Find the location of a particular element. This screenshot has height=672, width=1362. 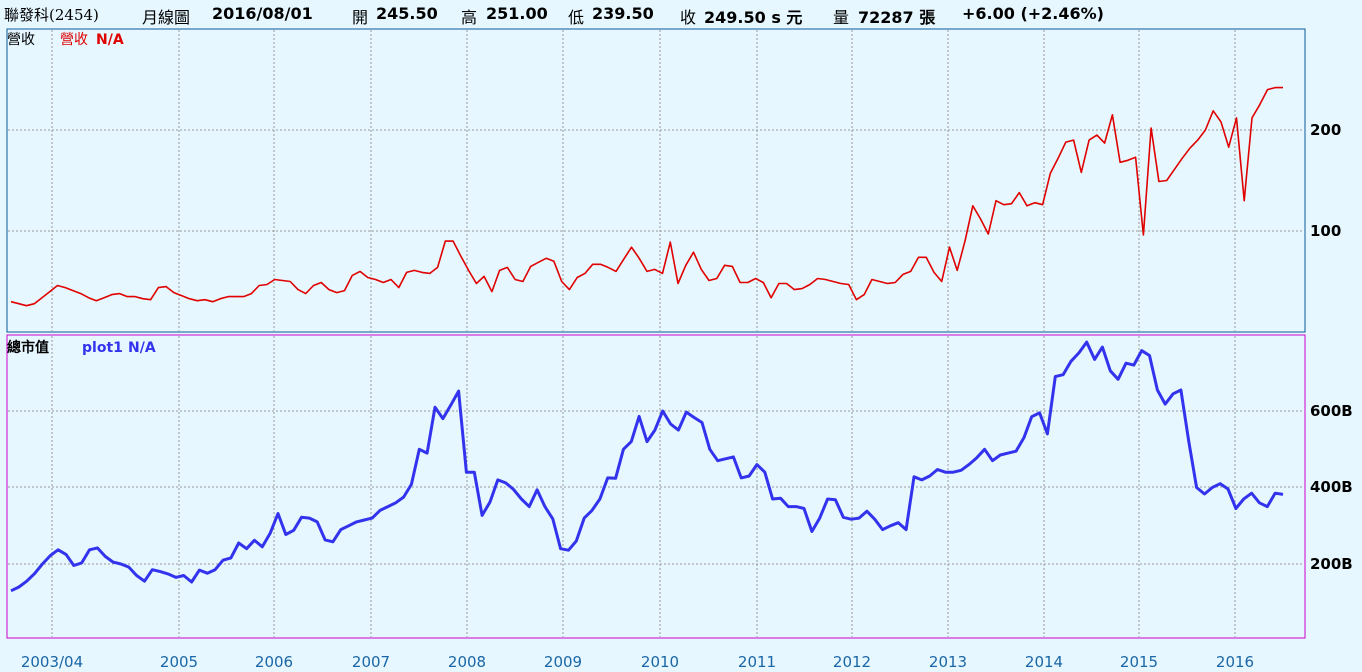

x-tick-label: 2016 is located at coordinates (1235, 662).